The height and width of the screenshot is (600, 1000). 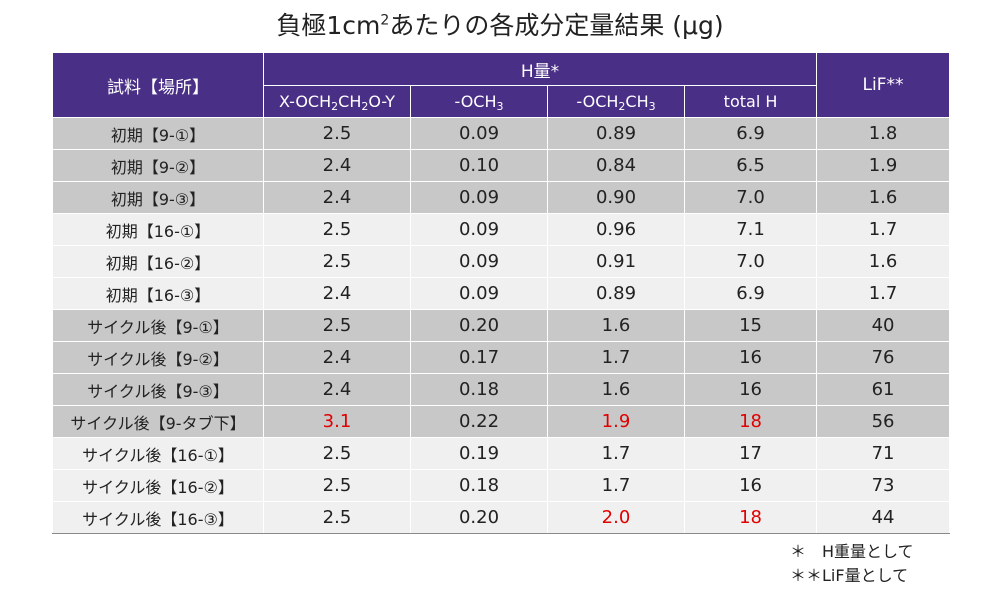 What do you see at coordinates (158, 293) in the screenshot?
I see `sample-name: 初期【16-③】` at bounding box center [158, 293].